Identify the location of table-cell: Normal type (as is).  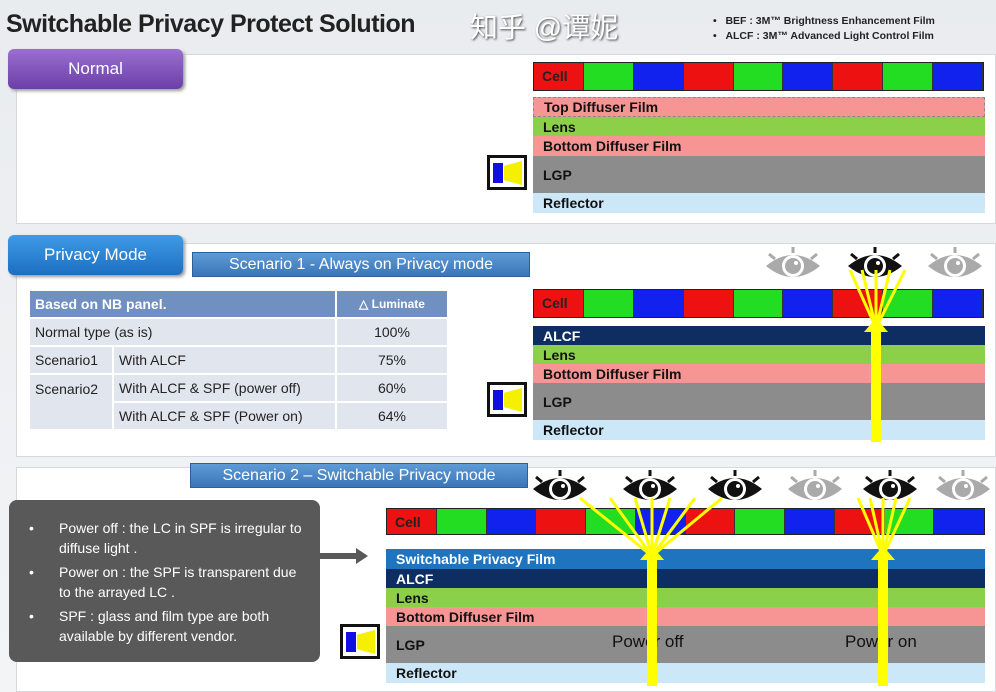
(182, 332).